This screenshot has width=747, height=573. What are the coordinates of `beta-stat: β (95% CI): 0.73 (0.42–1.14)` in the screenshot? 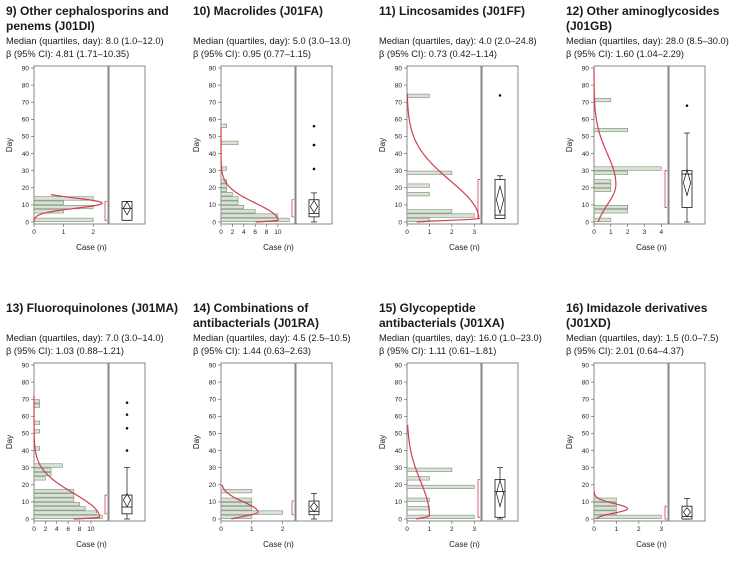 It's located at (438, 54).